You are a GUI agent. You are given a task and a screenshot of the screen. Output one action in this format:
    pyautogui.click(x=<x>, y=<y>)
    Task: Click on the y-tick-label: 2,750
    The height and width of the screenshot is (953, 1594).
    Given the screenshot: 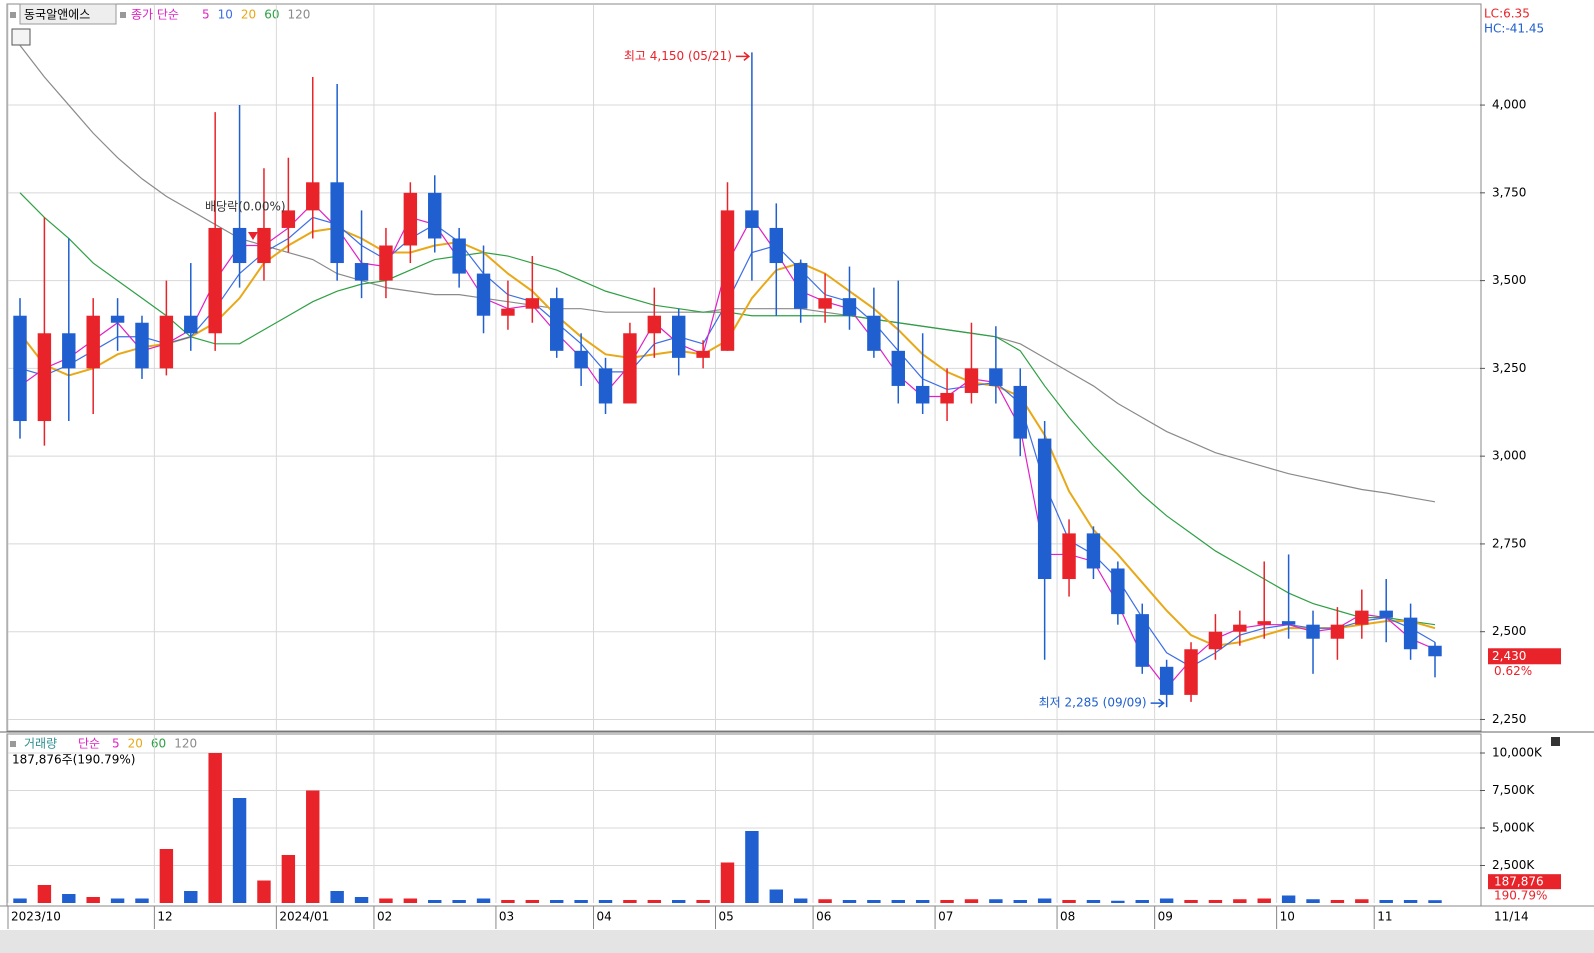 What is the action you would take?
    pyautogui.click(x=1509, y=543)
    